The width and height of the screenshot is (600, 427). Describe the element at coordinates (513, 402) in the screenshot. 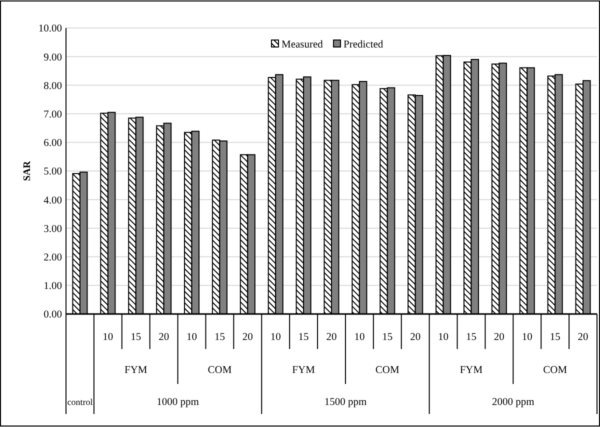

I see `text: 2000 ppm` at that location.